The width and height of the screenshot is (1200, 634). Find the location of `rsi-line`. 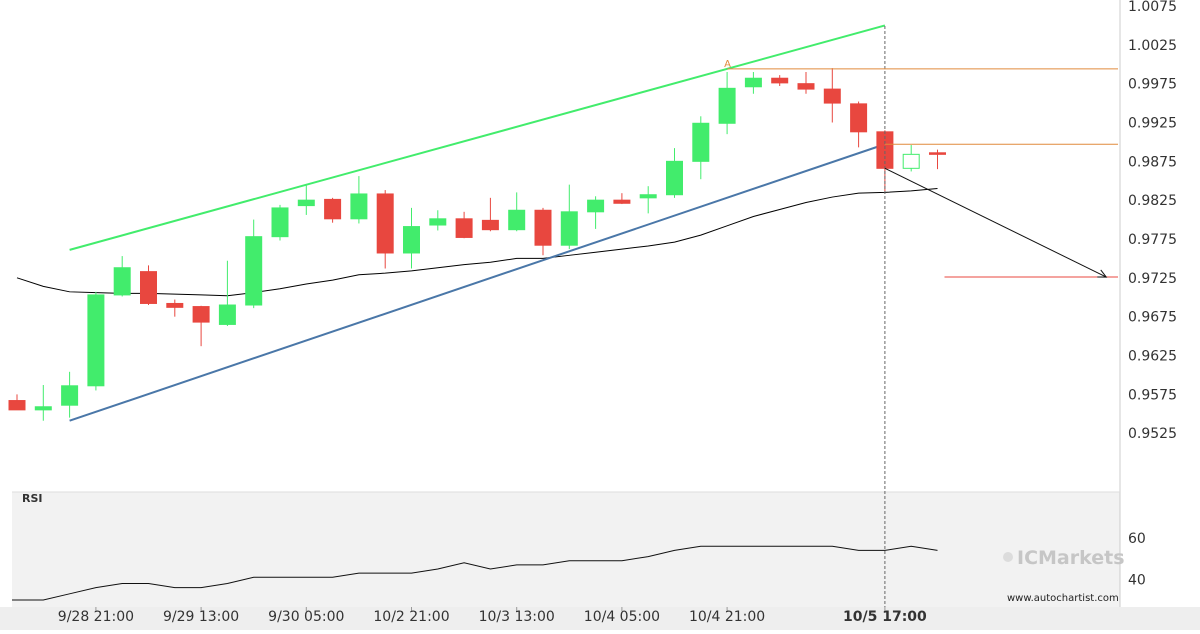

rsi-line is located at coordinates (475, 573).